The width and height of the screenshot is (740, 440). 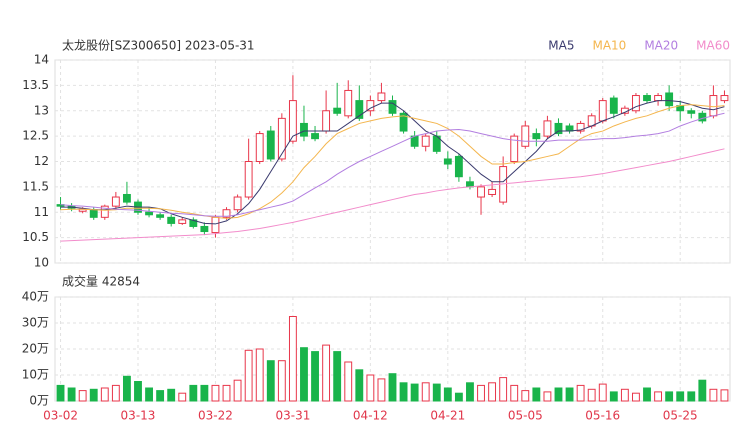 What do you see at coordinates (60, 416) in the screenshot?
I see `x-tick-label: 03-02` at bounding box center [60, 416].